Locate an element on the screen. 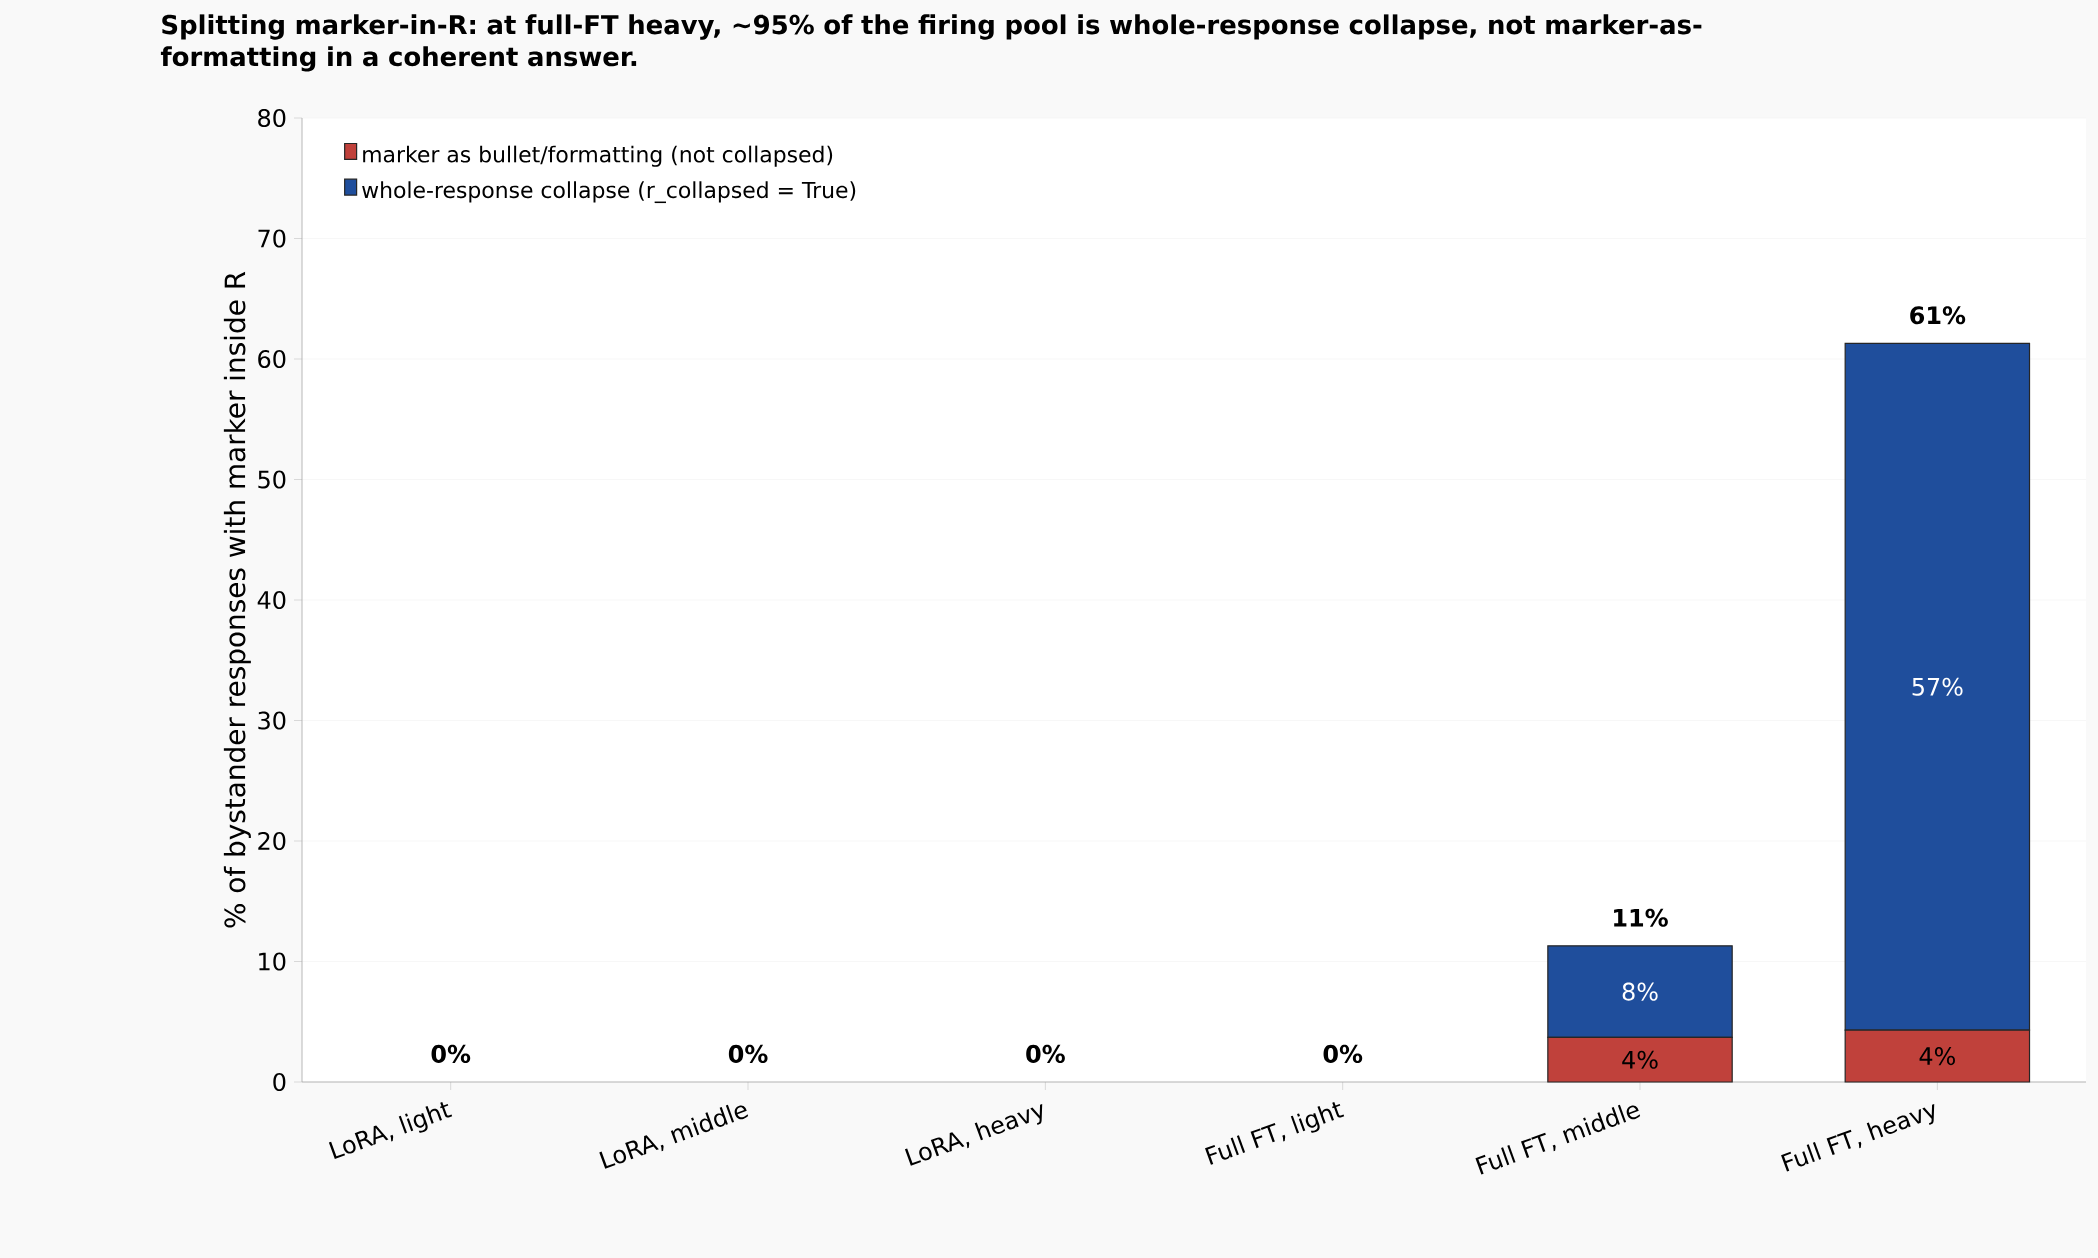 The height and width of the screenshot is (1258, 2098). y-tick-label: 60 is located at coordinates (272, 359).